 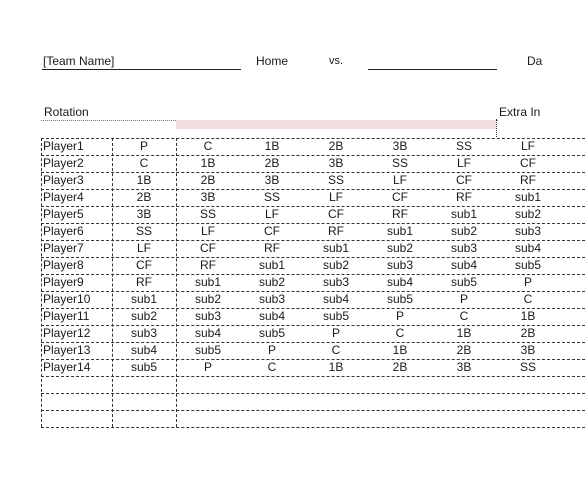 What do you see at coordinates (67, 367) in the screenshot?
I see `player-name-cell: Player14` at bounding box center [67, 367].